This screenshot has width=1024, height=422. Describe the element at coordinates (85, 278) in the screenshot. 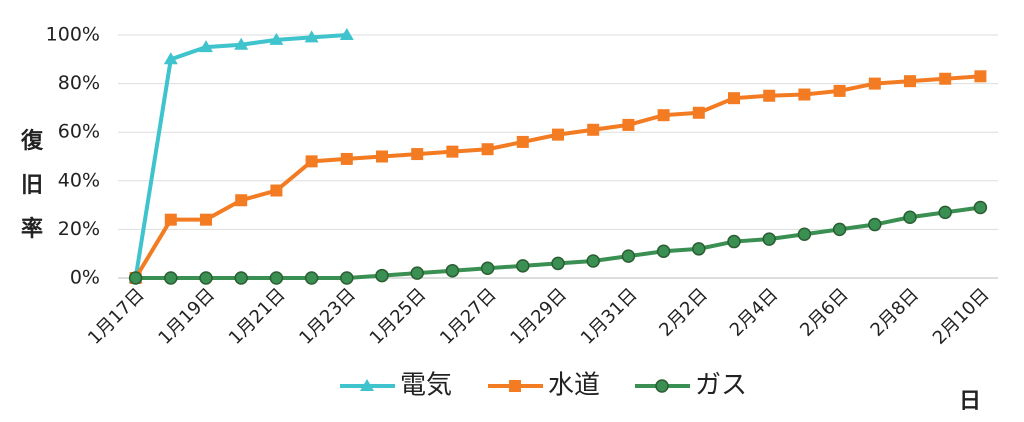

I see `y-tick-label: 0%` at that location.